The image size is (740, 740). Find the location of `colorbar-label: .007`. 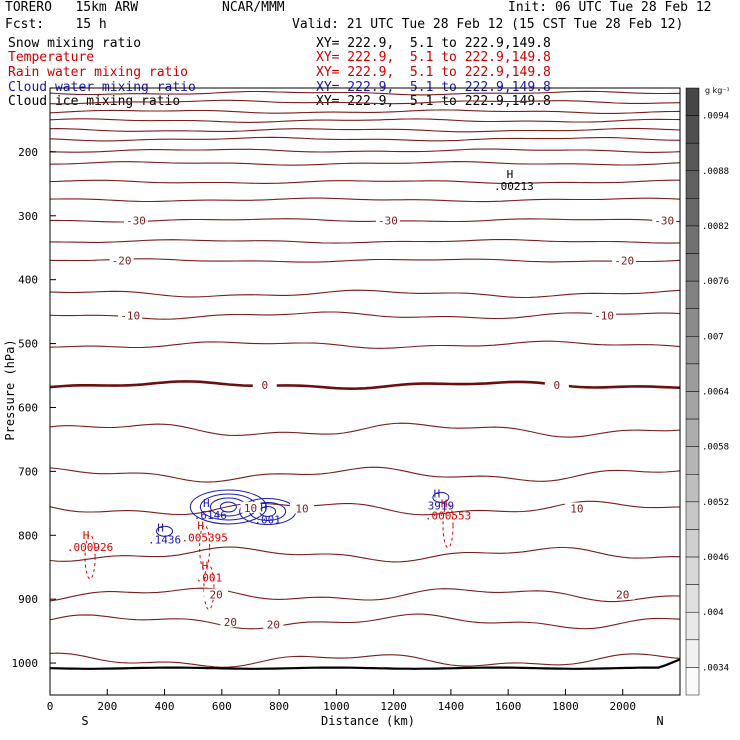

colorbar-label: .007 is located at coordinates (713, 337).